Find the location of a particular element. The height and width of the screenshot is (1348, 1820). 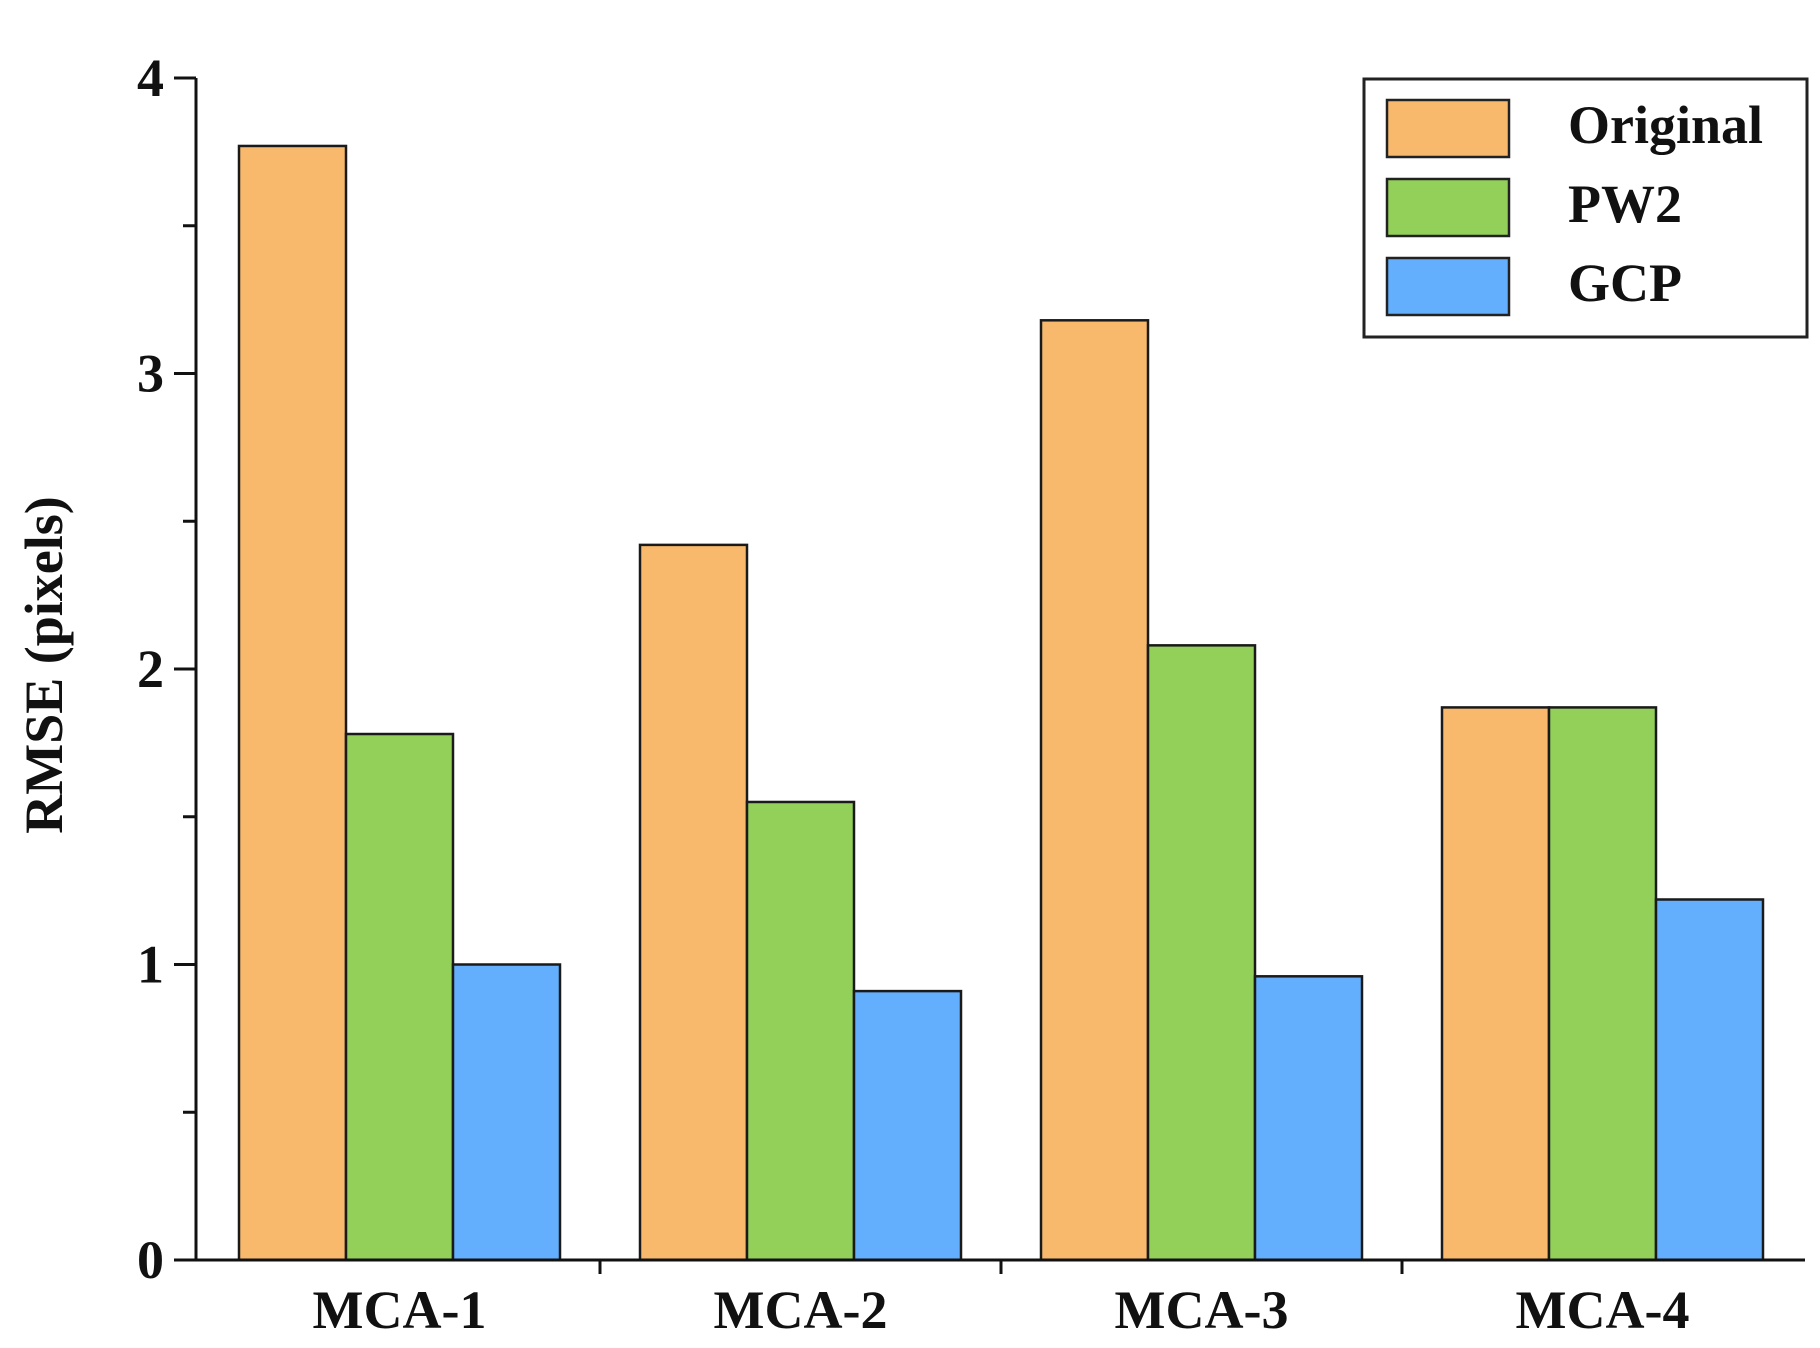

legend-label-gcp: GCP is located at coordinates (1625, 283).